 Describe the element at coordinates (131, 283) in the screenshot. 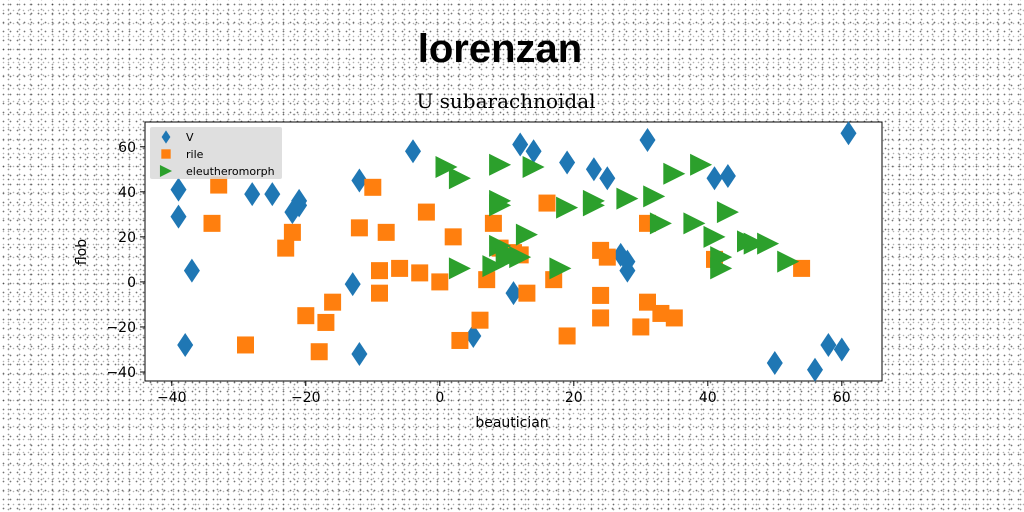

I see `y-tick-label: 0` at that location.